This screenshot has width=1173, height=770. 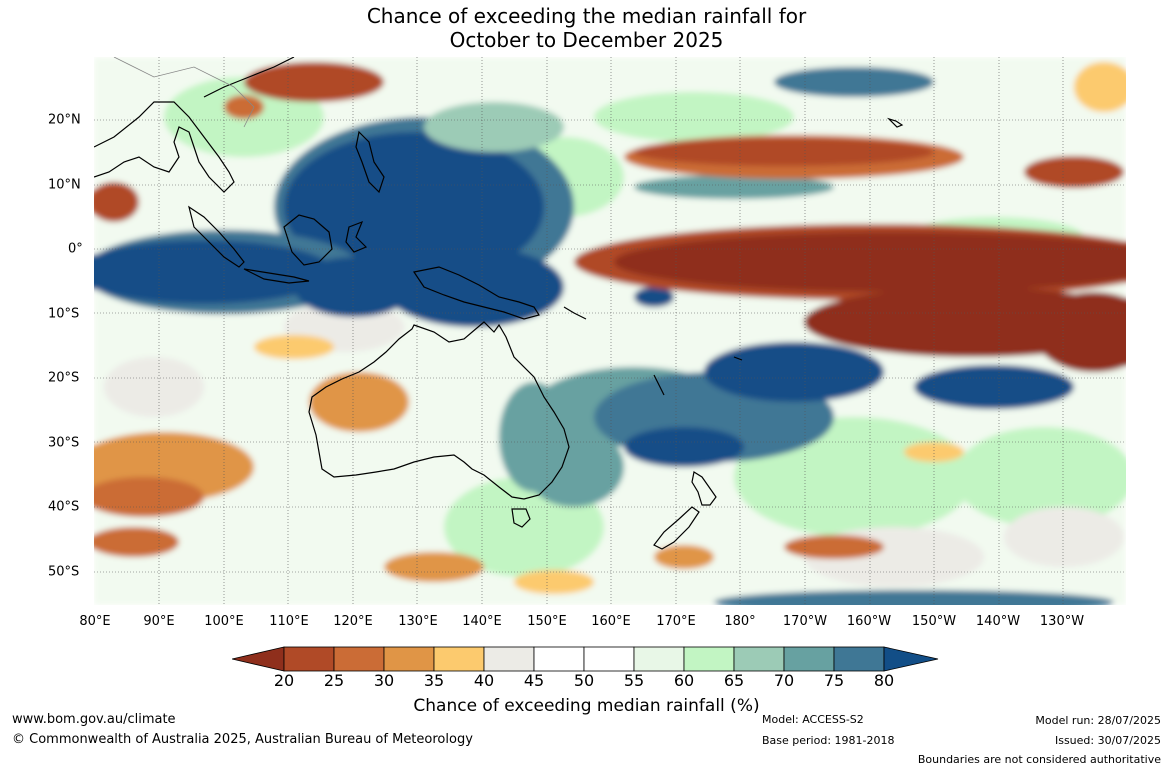 What do you see at coordinates (64, 572) in the screenshot?
I see `lat-label: 50°S` at bounding box center [64, 572].